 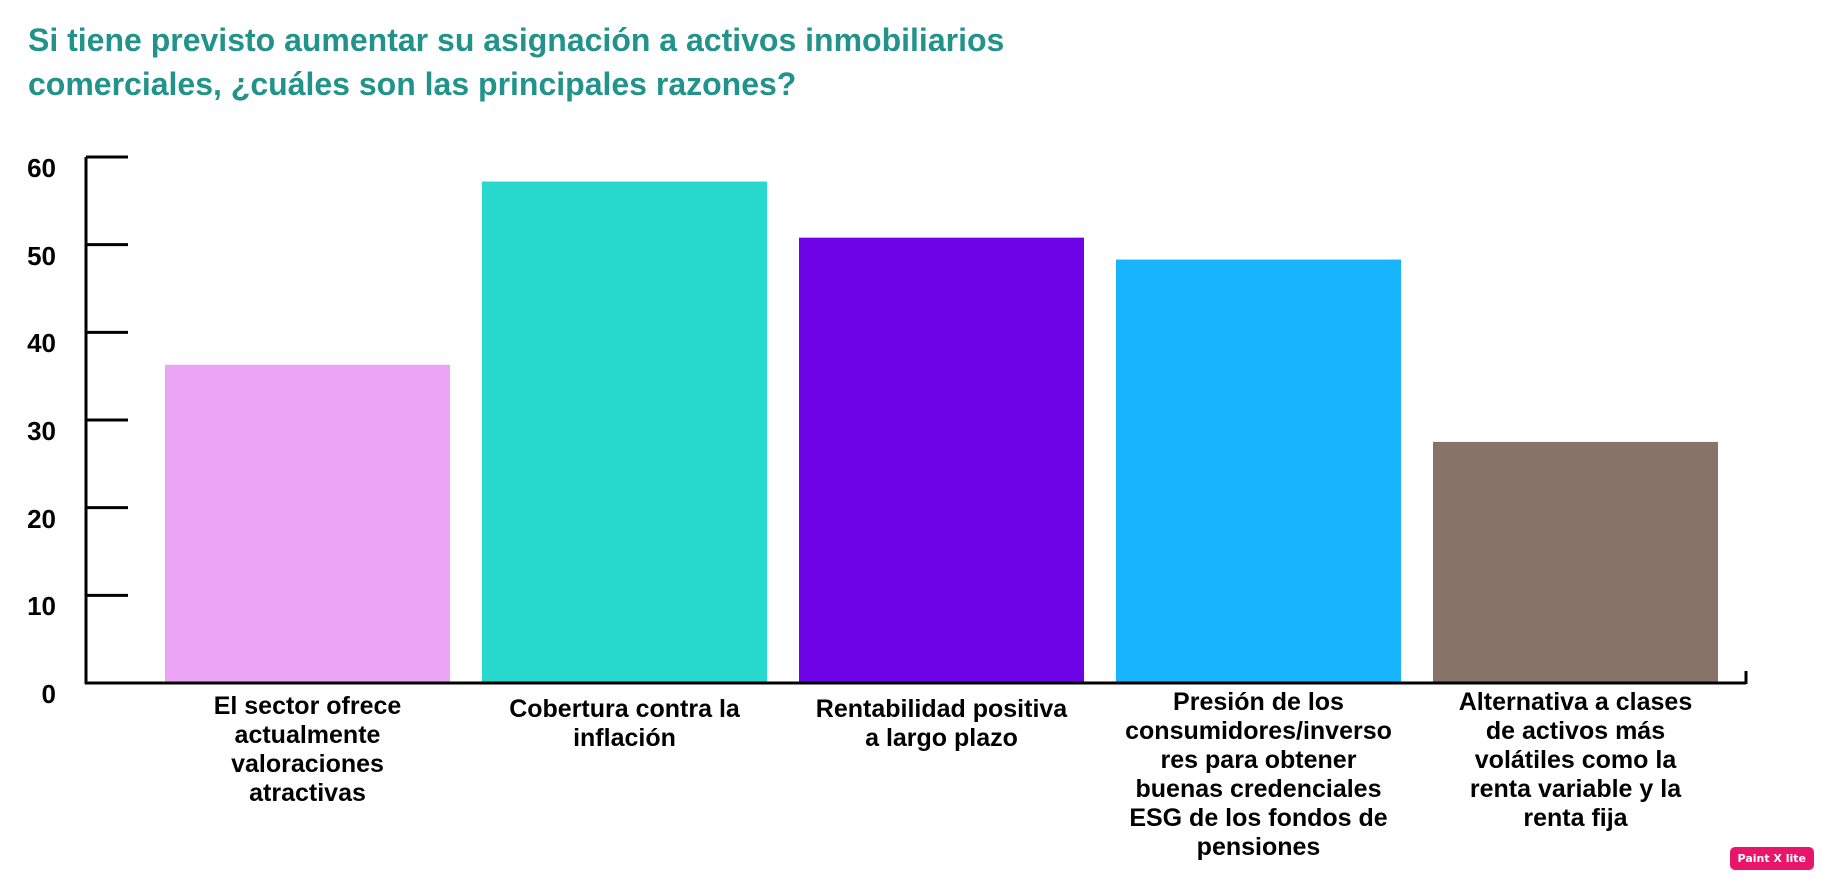 What do you see at coordinates (1575, 702) in the screenshot?
I see `x-category-label-line: Alternativa a clases` at bounding box center [1575, 702].